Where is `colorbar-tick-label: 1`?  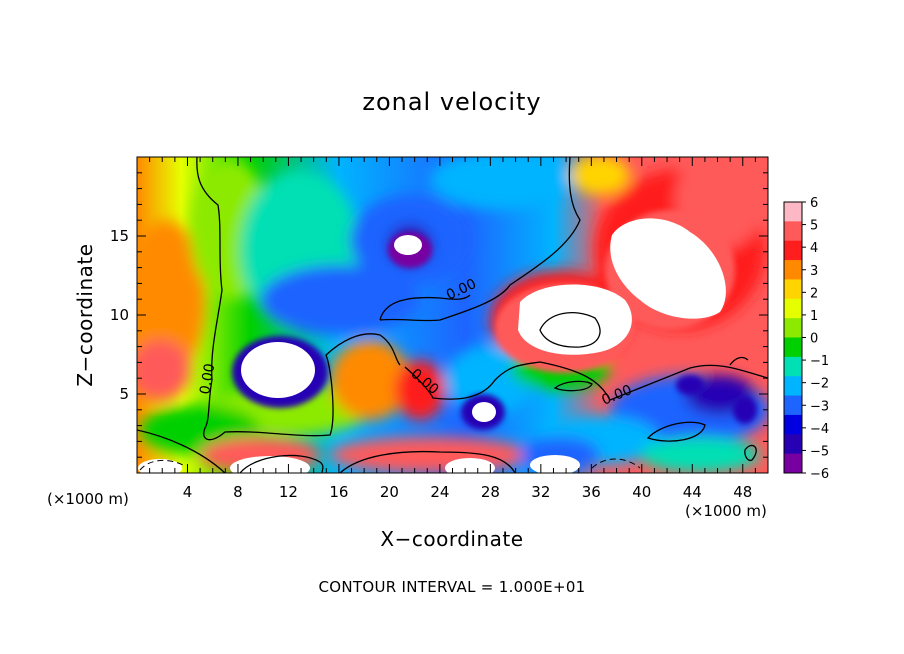 colorbar-tick-label: 1 is located at coordinates (814, 316).